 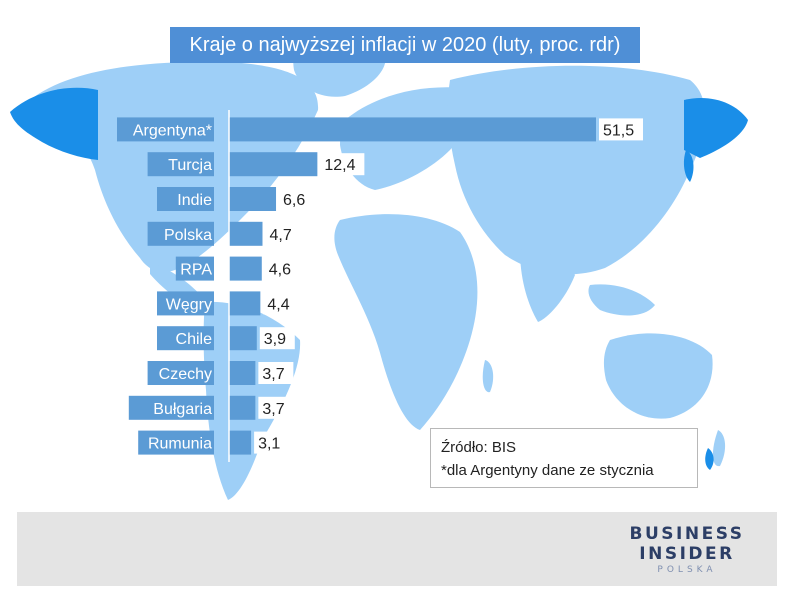 I want to click on category-label: Indie, so click(x=194, y=200).